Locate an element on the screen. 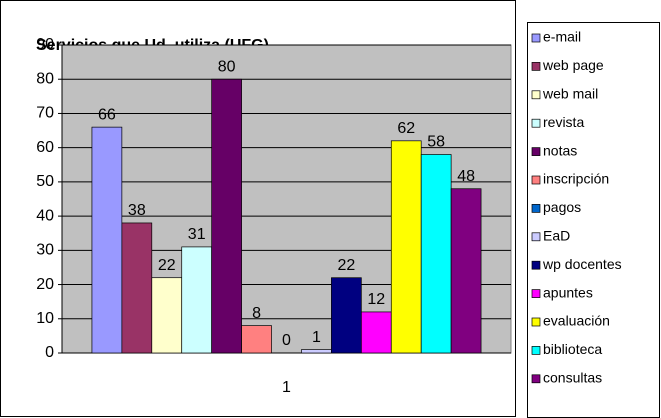 The width and height of the screenshot is (661, 418). y-tick-label: 20 is located at coordinates (45, 284).